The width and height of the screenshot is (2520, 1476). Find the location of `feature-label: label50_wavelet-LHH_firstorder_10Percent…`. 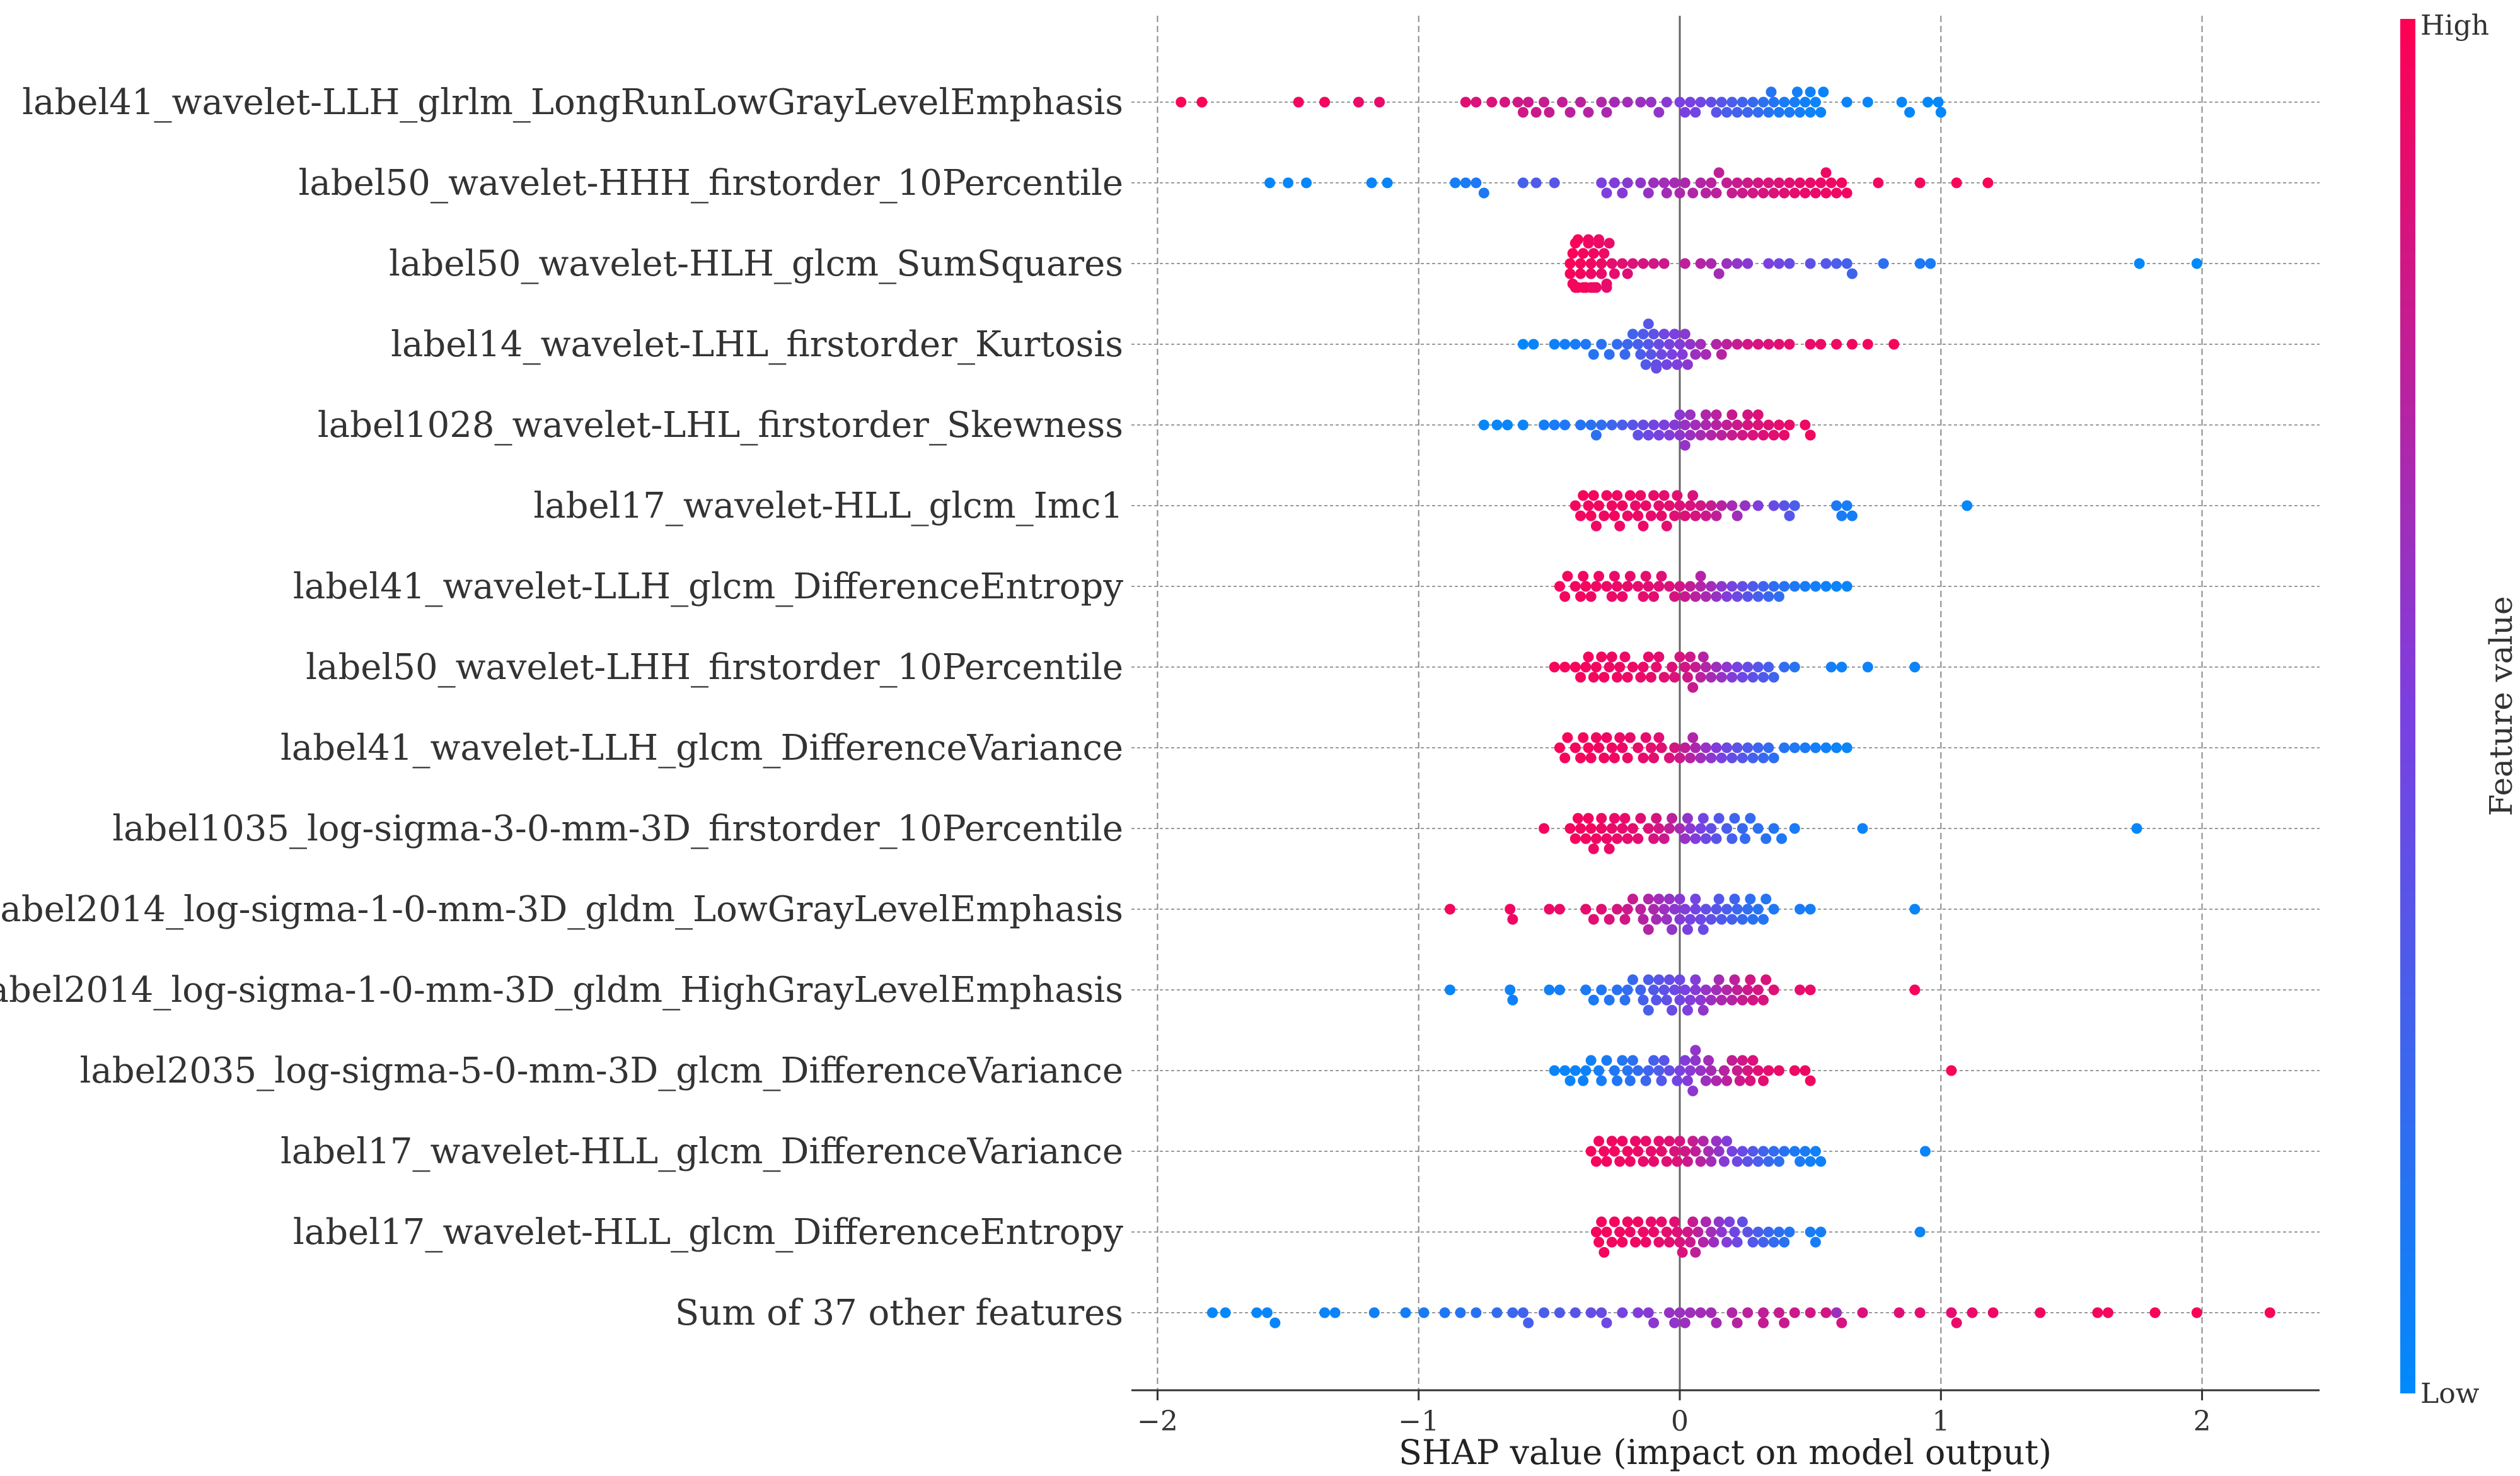

feature-label: label50_wavelet-LHH_firstorder_10Percent… is located at coordinates (714, 667).